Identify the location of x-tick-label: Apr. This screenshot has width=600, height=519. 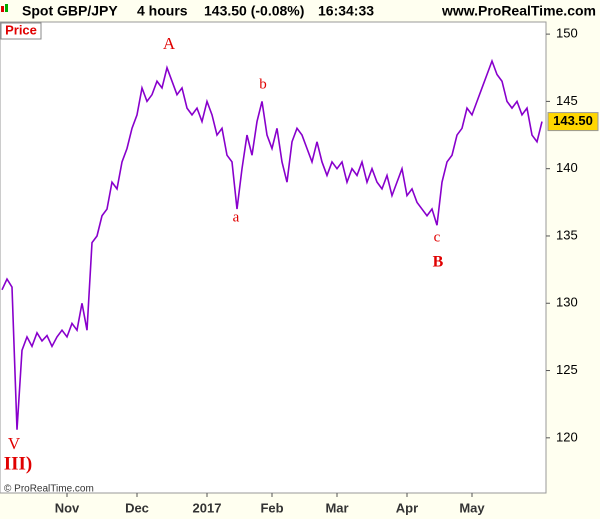
(407, 507).